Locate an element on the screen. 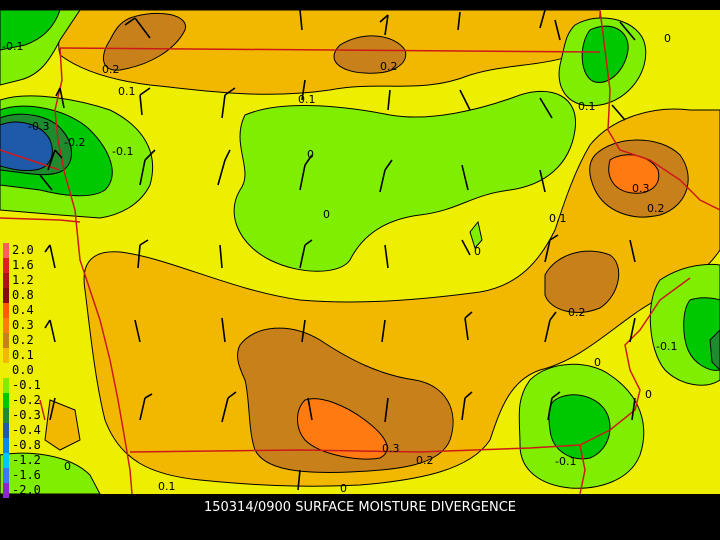 The height and width of the screenshot is (540, 720). legend-label: 0.4 is located at coordinates (23, 310).